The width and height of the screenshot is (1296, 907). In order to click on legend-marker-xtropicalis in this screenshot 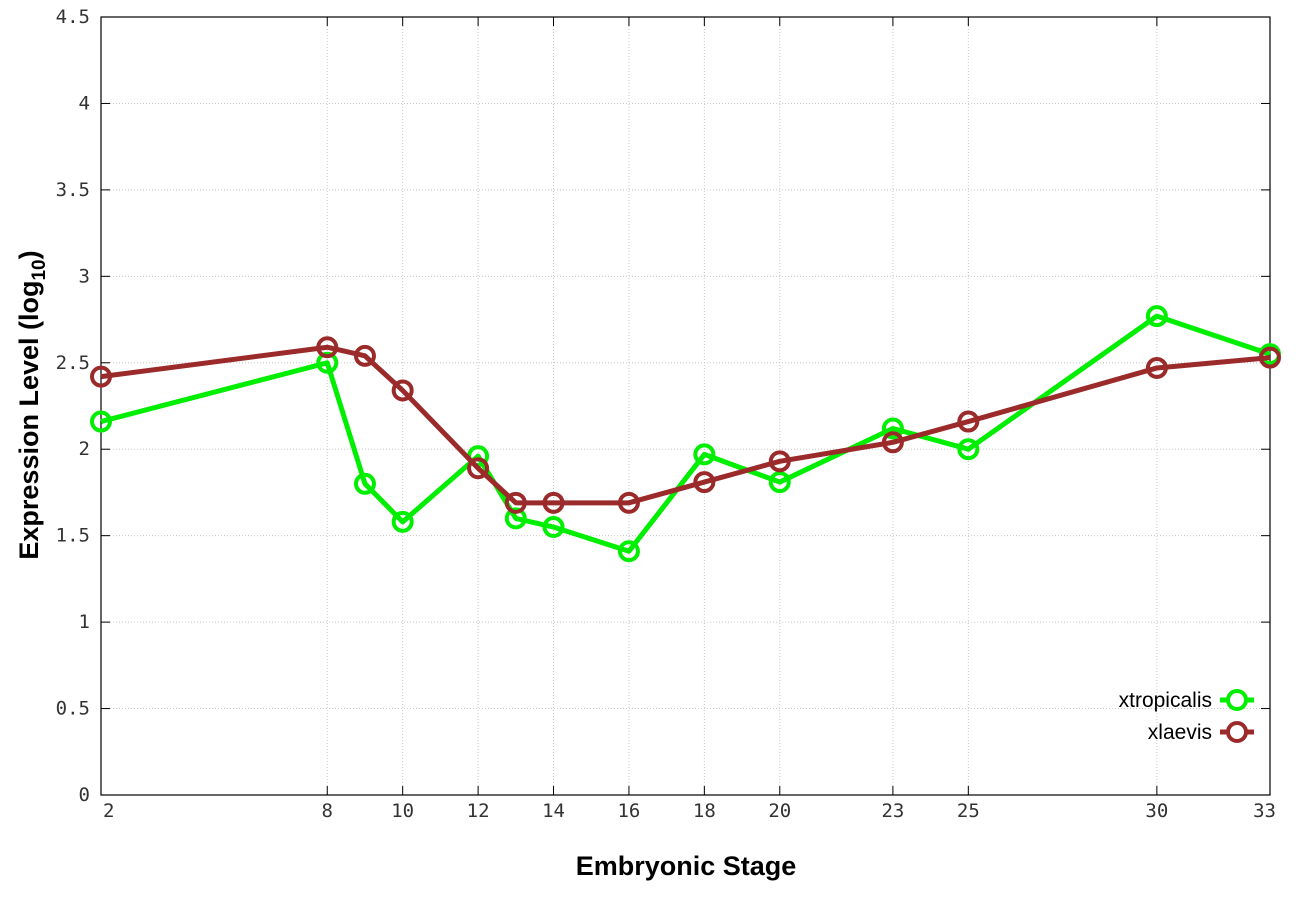, I will do `click(1237, 700)`.